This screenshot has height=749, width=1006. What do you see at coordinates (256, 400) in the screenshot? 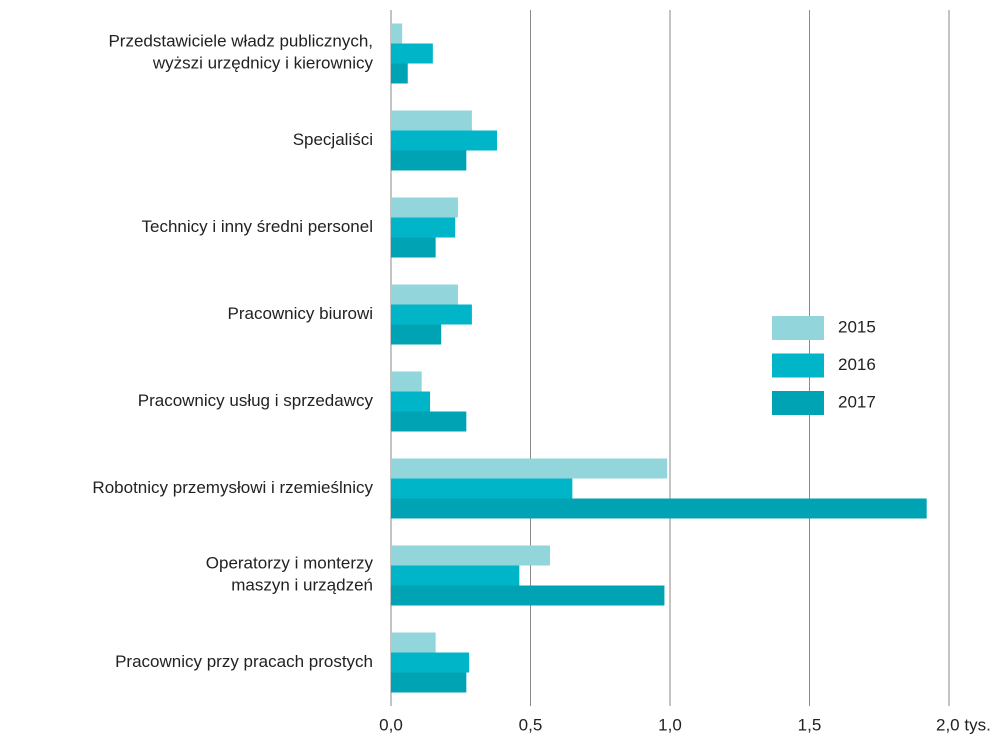
I see `y-tick-label: Pracownicy usług i sprzedawcy` at bounding box center [256, 400].